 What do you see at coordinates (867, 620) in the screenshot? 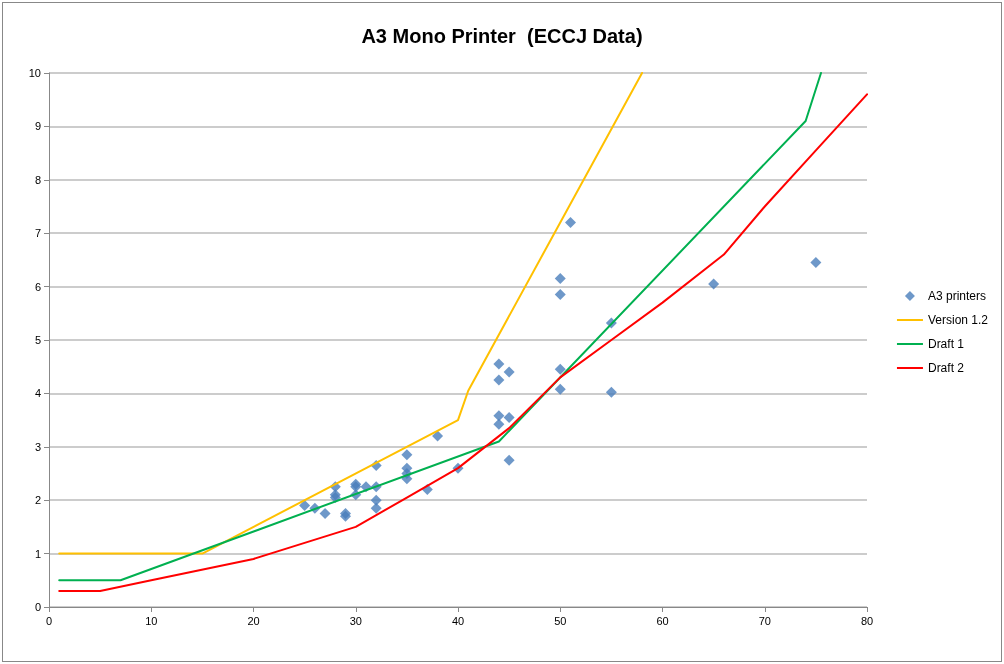
I see `x-tick-label: 80` at bounding box center [867, 620].